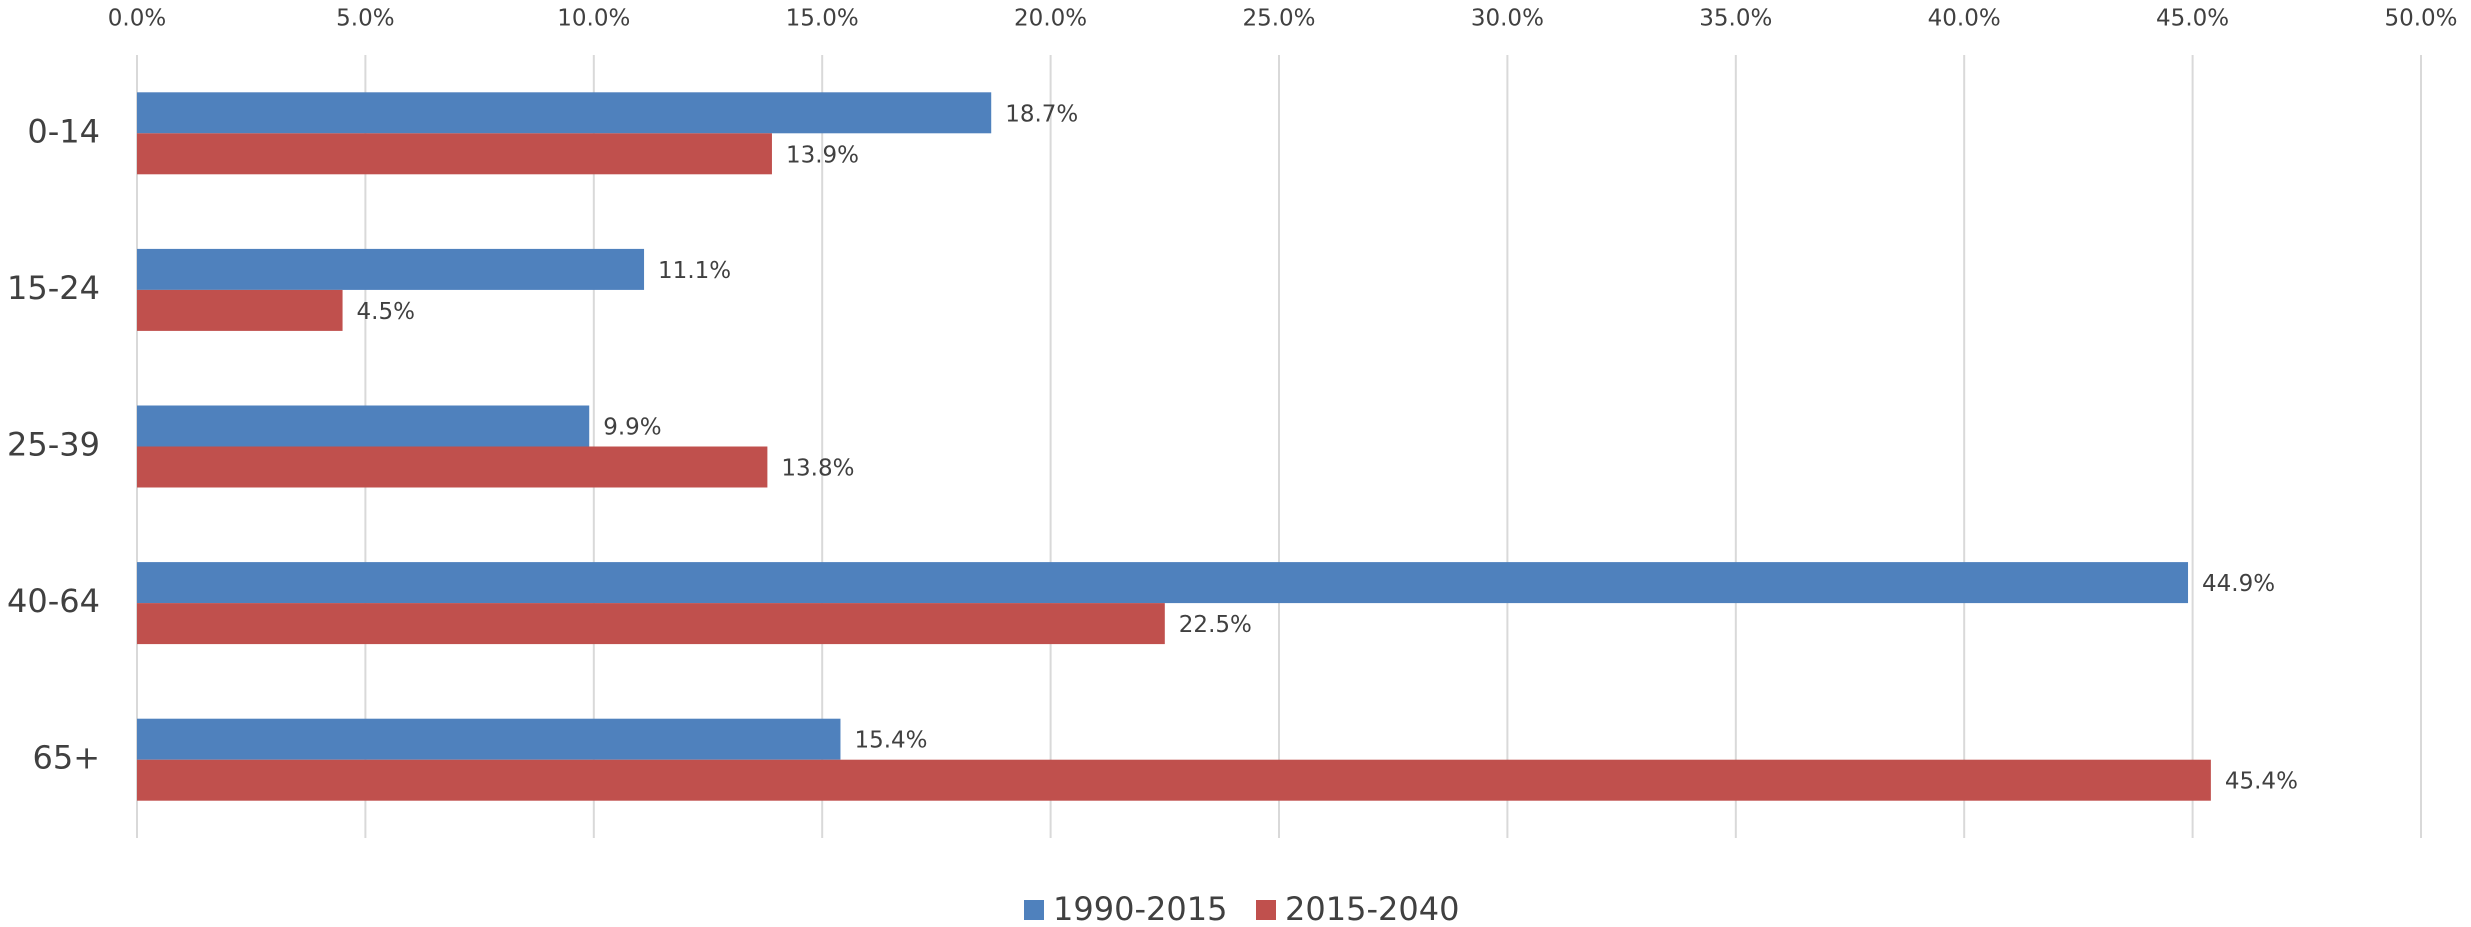 Image resolution: width=2471 pixels, height=927 pixels. What do you see at coordinates (66, 758) in the screenshot?
I see `y-tick-label: 65+` at bounding box center [66, 758].